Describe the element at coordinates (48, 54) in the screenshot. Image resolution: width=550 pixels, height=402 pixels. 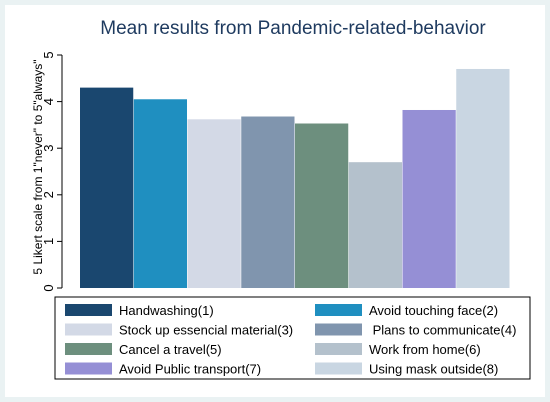
I see `y-tick-label: 5` at that location.